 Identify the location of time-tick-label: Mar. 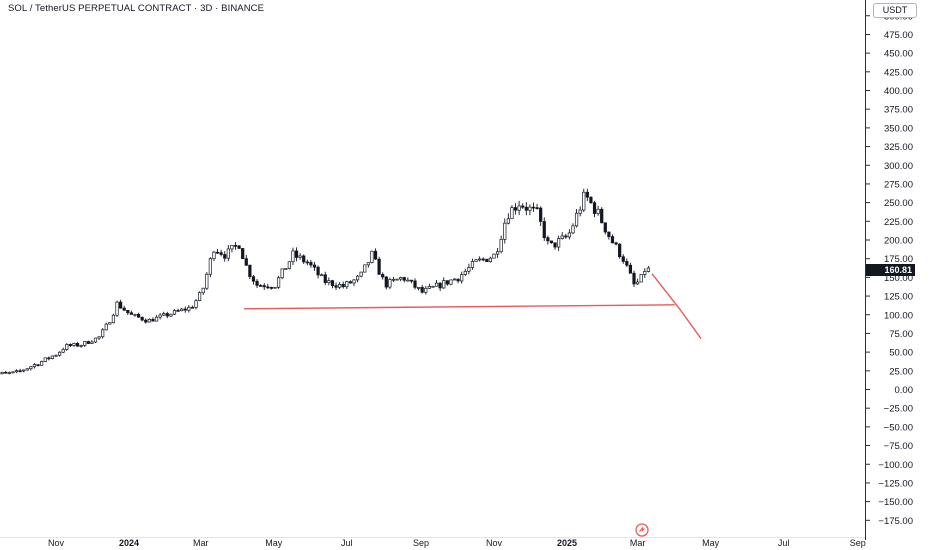
(201, 543).